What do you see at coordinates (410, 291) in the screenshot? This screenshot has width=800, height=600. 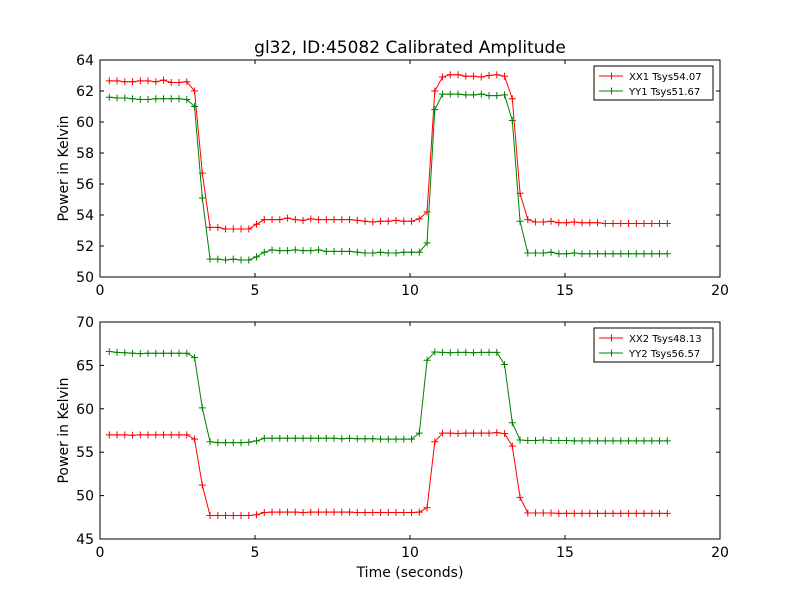 I see `x-tick-label: 10` at bounding box center [410, 291].